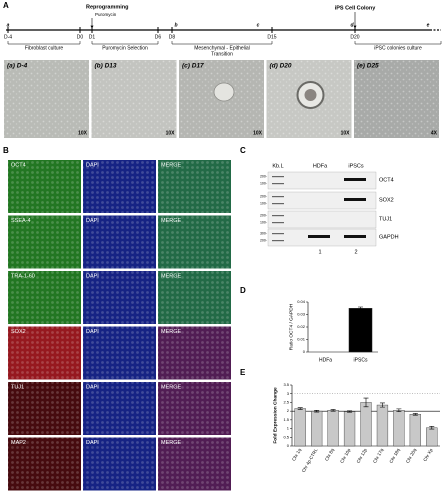  What do you see at coordinates (17, 66) in the screenshot?
I see `image-caption: (a) D-4` at bounding box center [17, 66].